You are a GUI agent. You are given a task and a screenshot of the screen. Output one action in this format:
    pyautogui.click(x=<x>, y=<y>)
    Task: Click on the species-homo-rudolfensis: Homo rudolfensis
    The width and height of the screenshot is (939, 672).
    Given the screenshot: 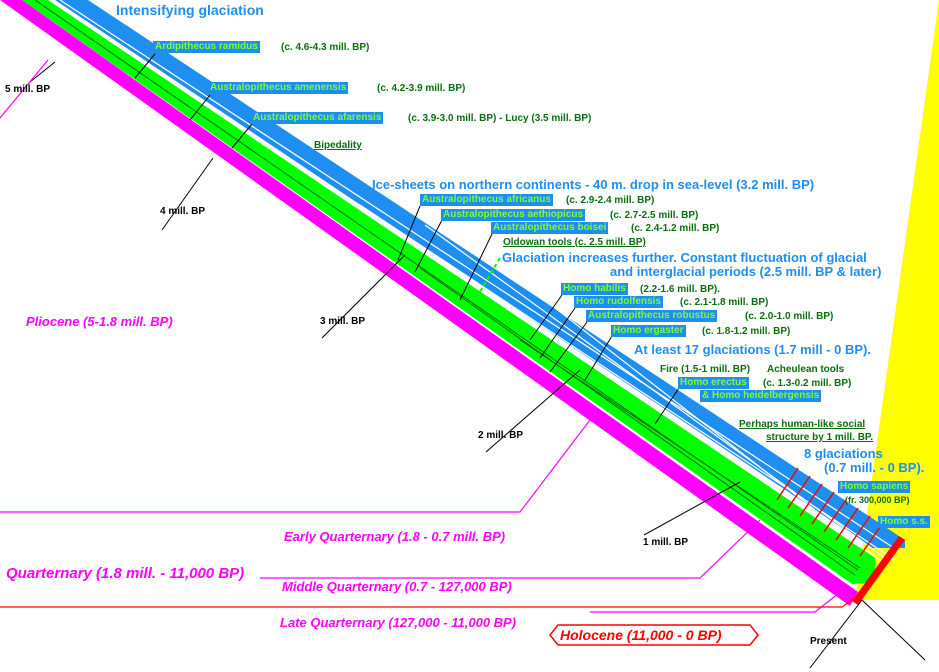 What is the action you would take?
    pyautogui.click(x=619, y=302)
    